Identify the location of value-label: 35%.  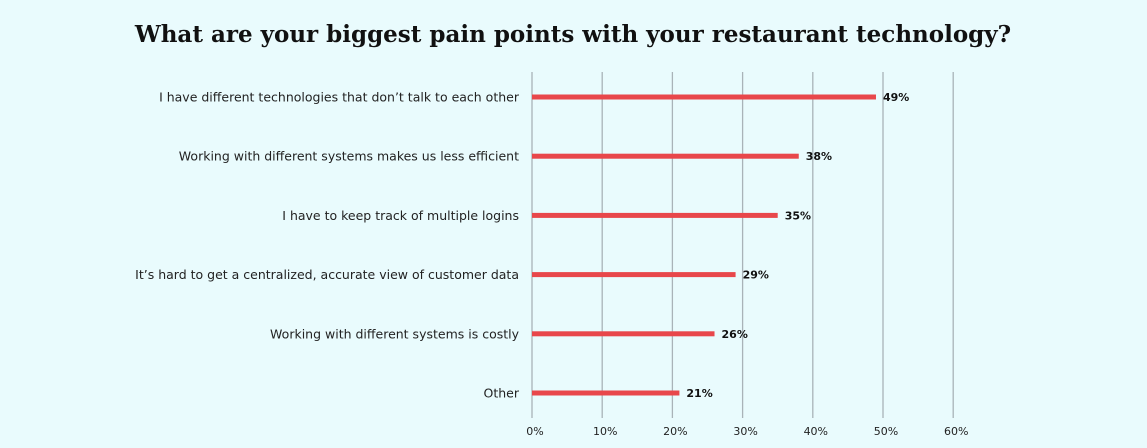
(798, 215).